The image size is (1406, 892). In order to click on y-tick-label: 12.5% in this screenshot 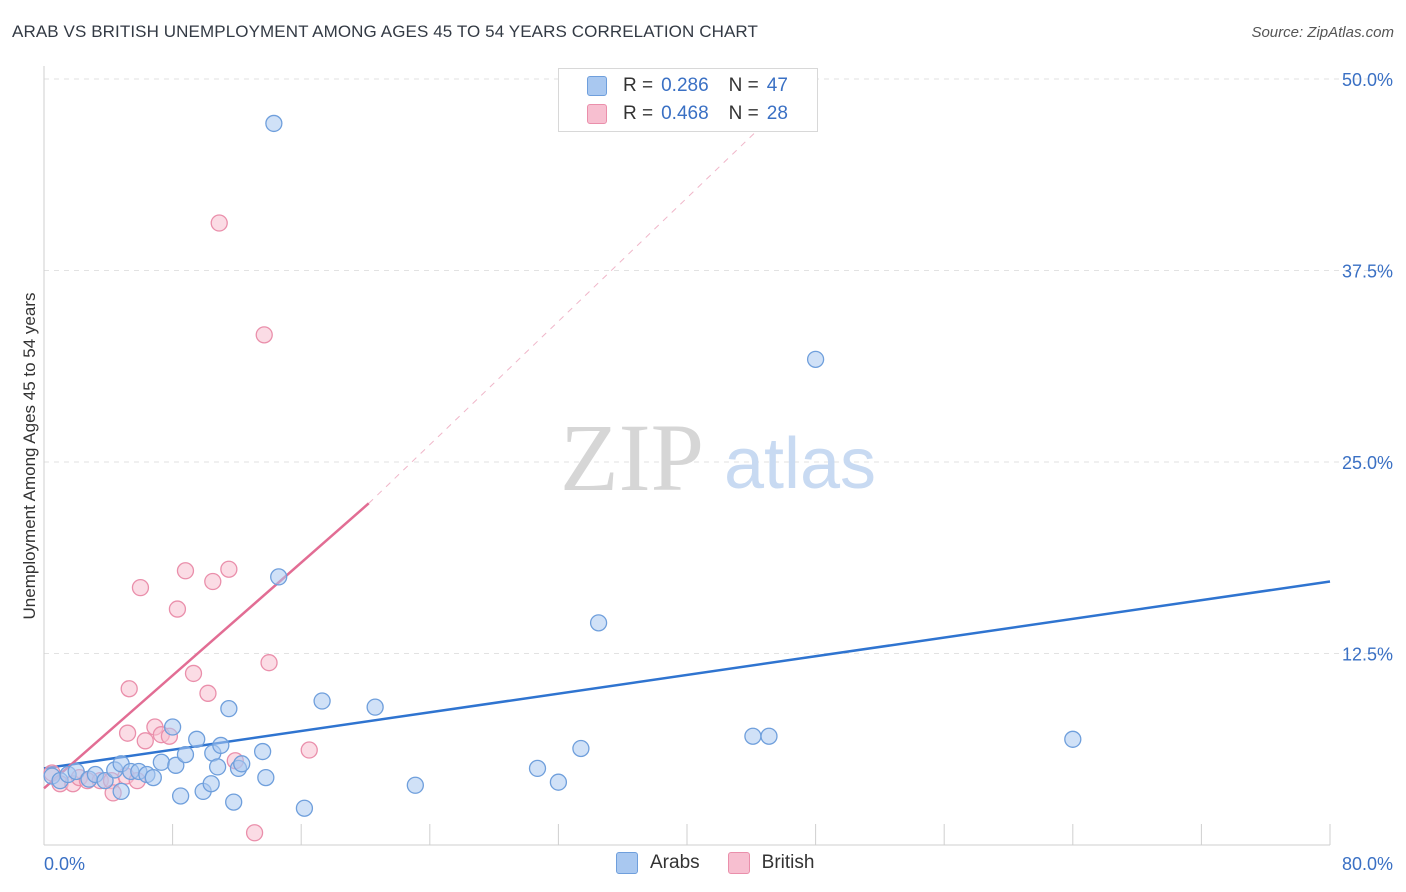, I will do `click(1367, 655)`.